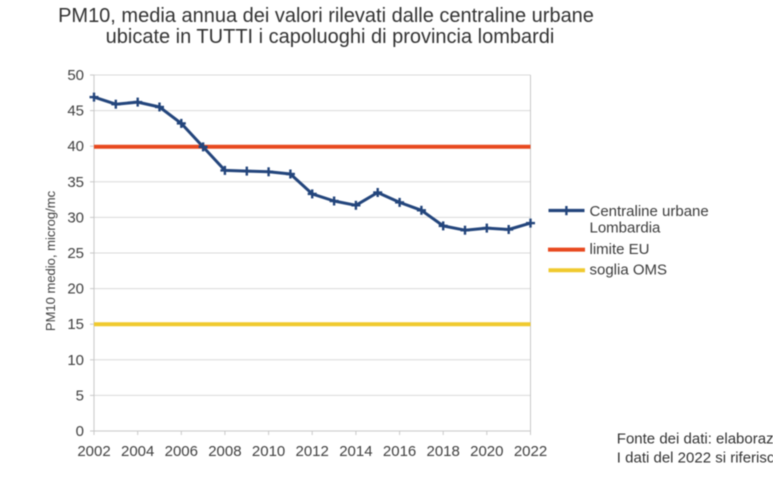 This screenshot has width=773, height=500. What do you see at coordinates (355, 451) in the screenshot?
I see `svg-text: 2014` at bounding box center [355, 451].